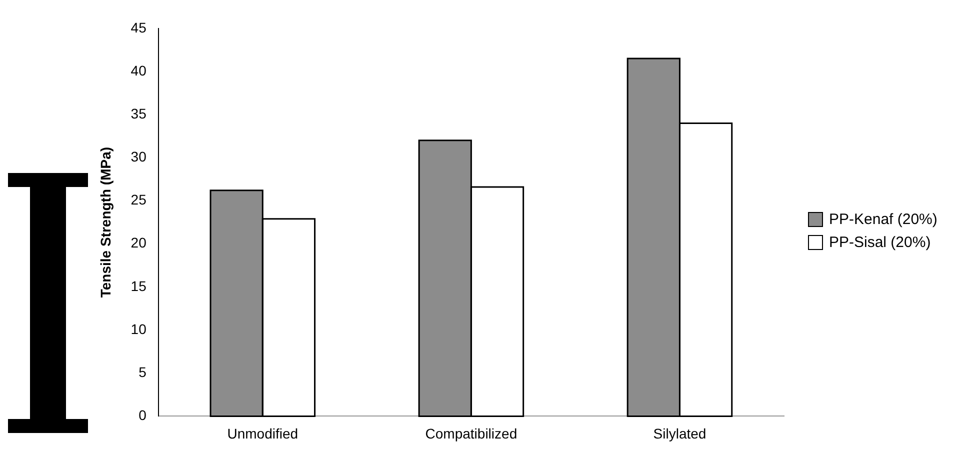  I want to click on legend-label: PP-Kenaf (20%), so click(883, 219).